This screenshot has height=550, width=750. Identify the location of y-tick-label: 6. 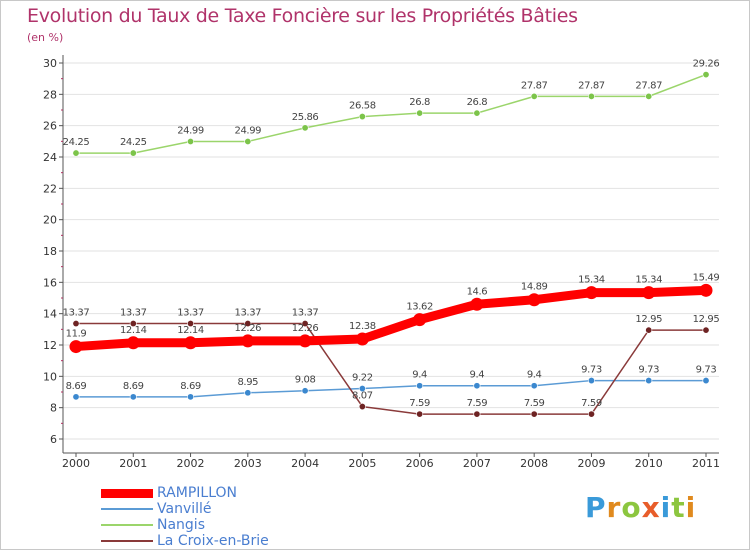
(53, 439).